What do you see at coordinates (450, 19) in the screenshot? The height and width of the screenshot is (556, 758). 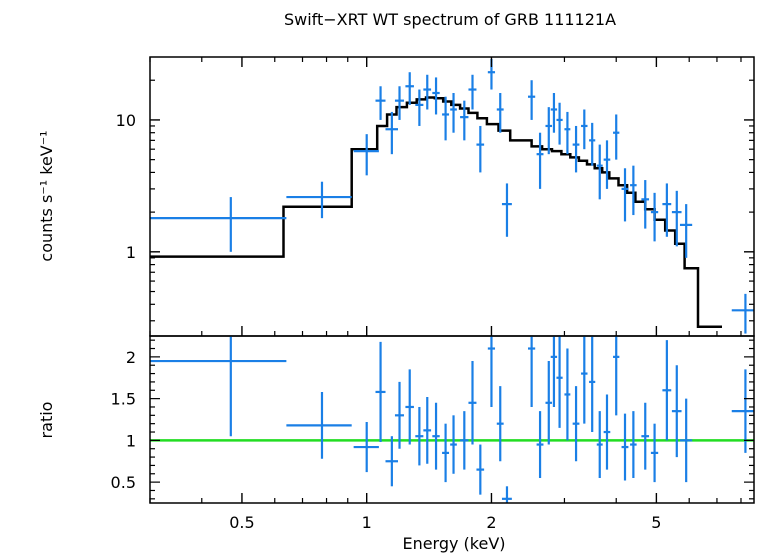 I see `chart-title: Swift−XRT WT spectrum of GRB 111121A` at bounding box center [450, 19].